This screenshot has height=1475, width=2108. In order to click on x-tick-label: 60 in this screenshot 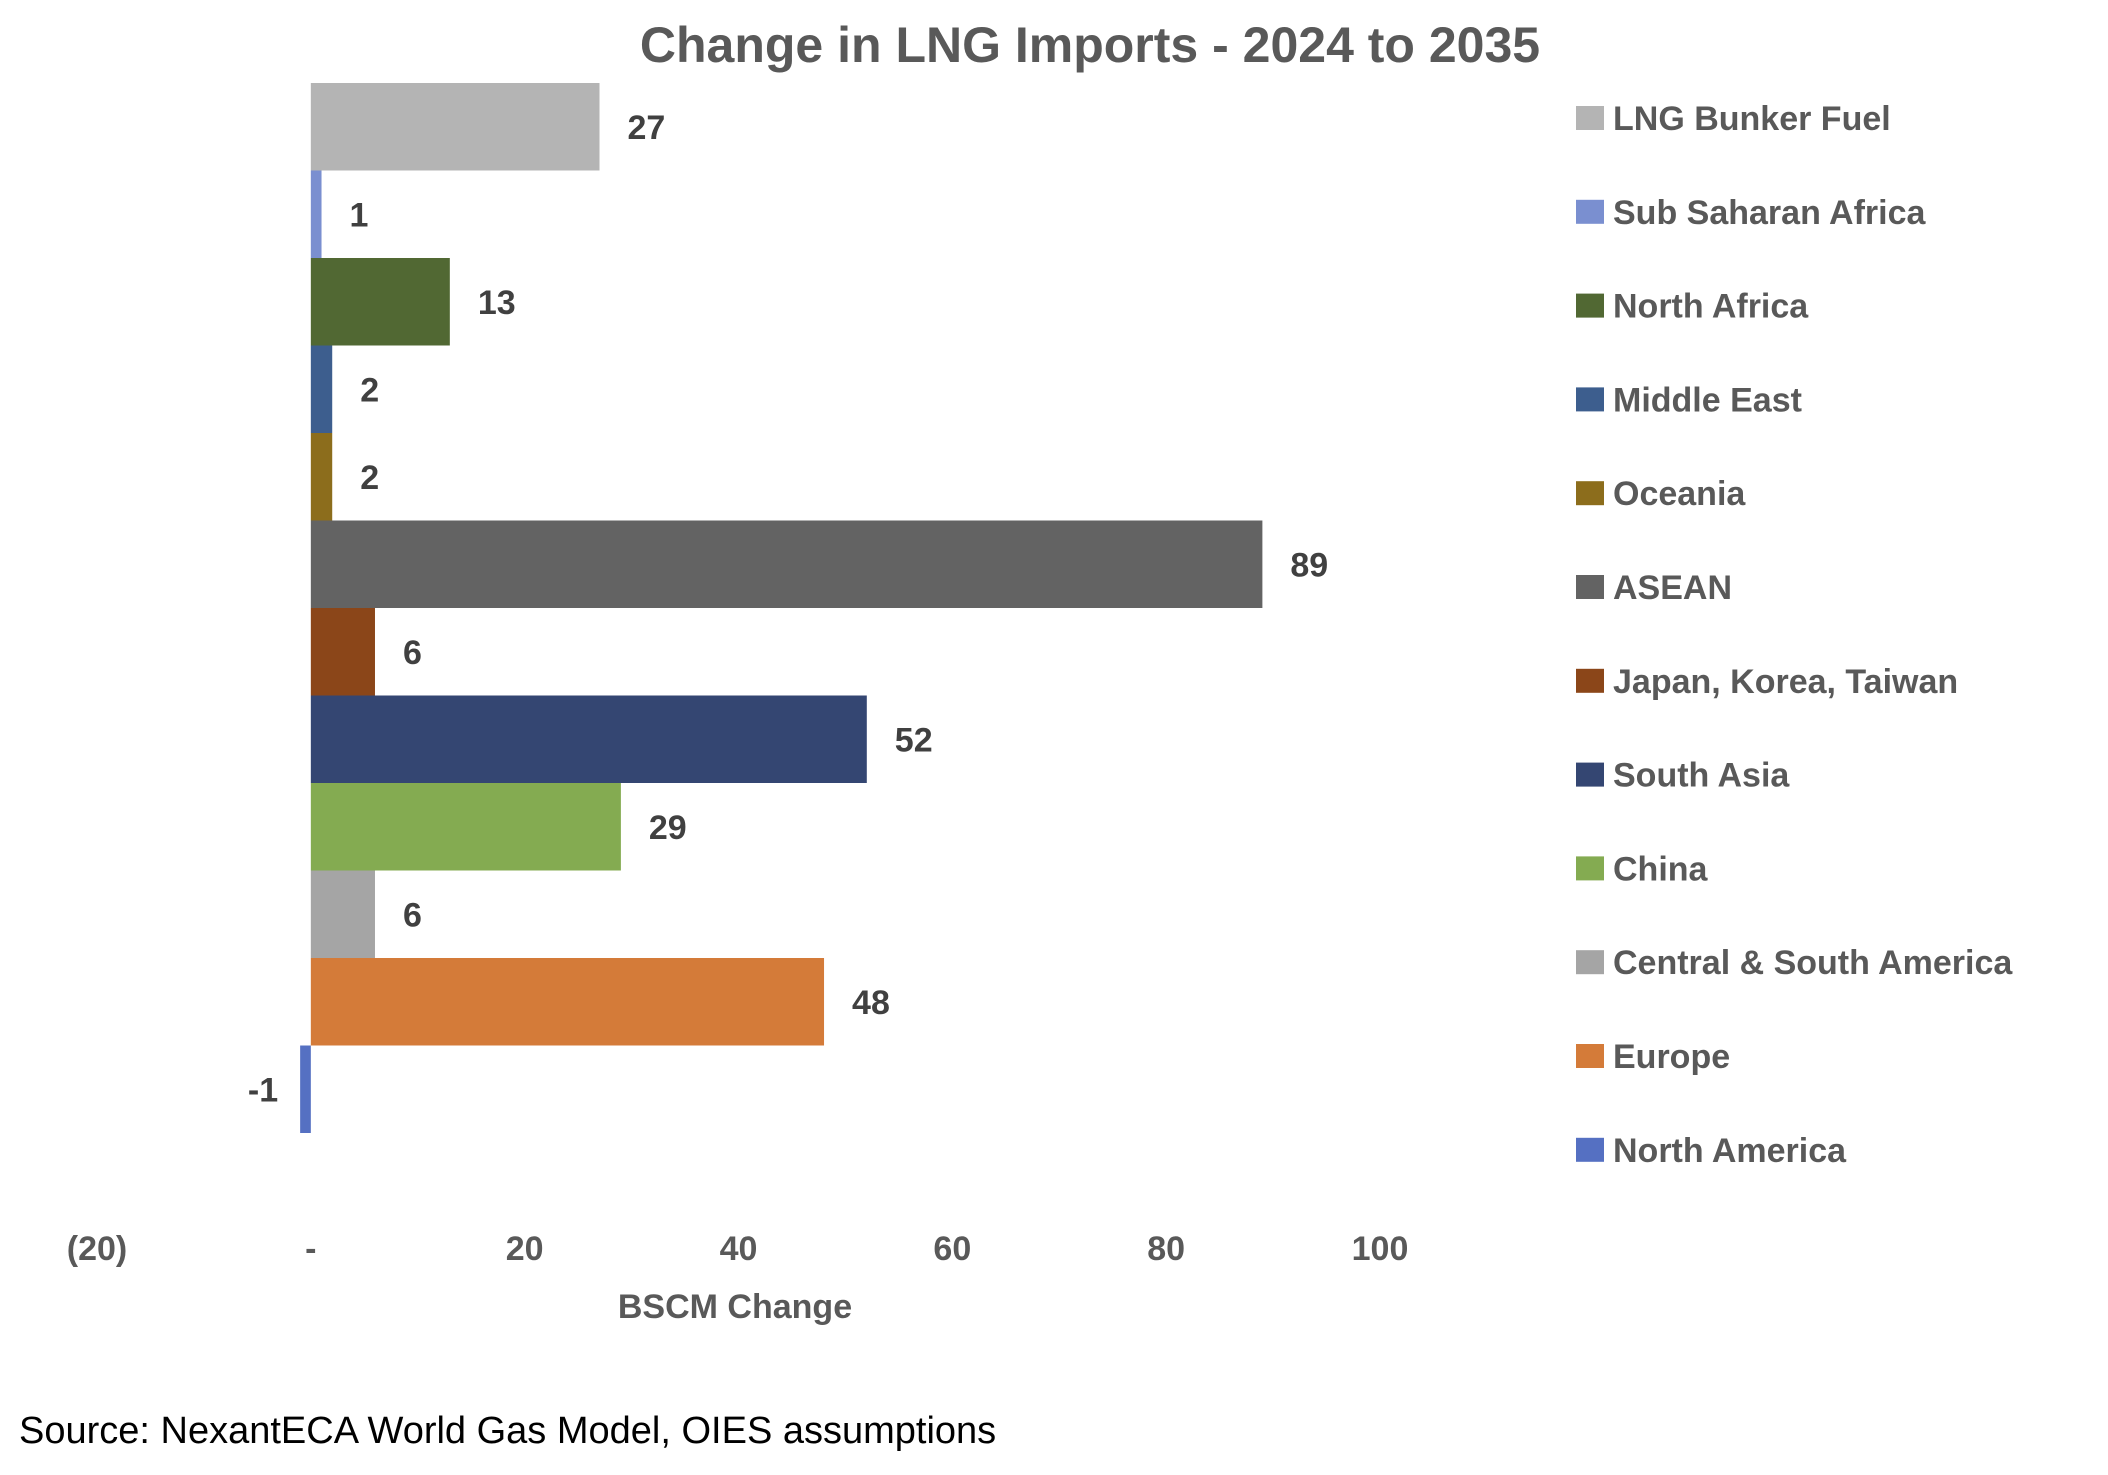, I will do `click(952, 1249)`.